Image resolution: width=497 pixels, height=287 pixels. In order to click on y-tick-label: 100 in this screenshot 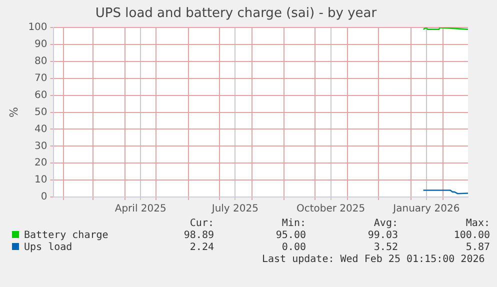, I will do `click(38, 28)`.